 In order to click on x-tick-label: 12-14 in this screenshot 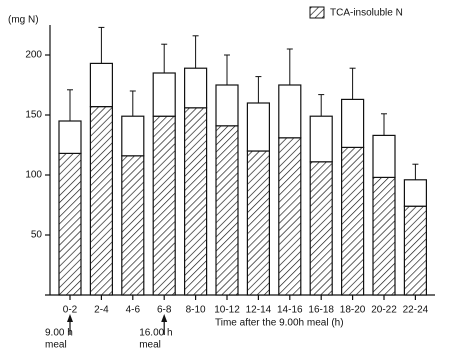, I will do `click(259, 310)`.